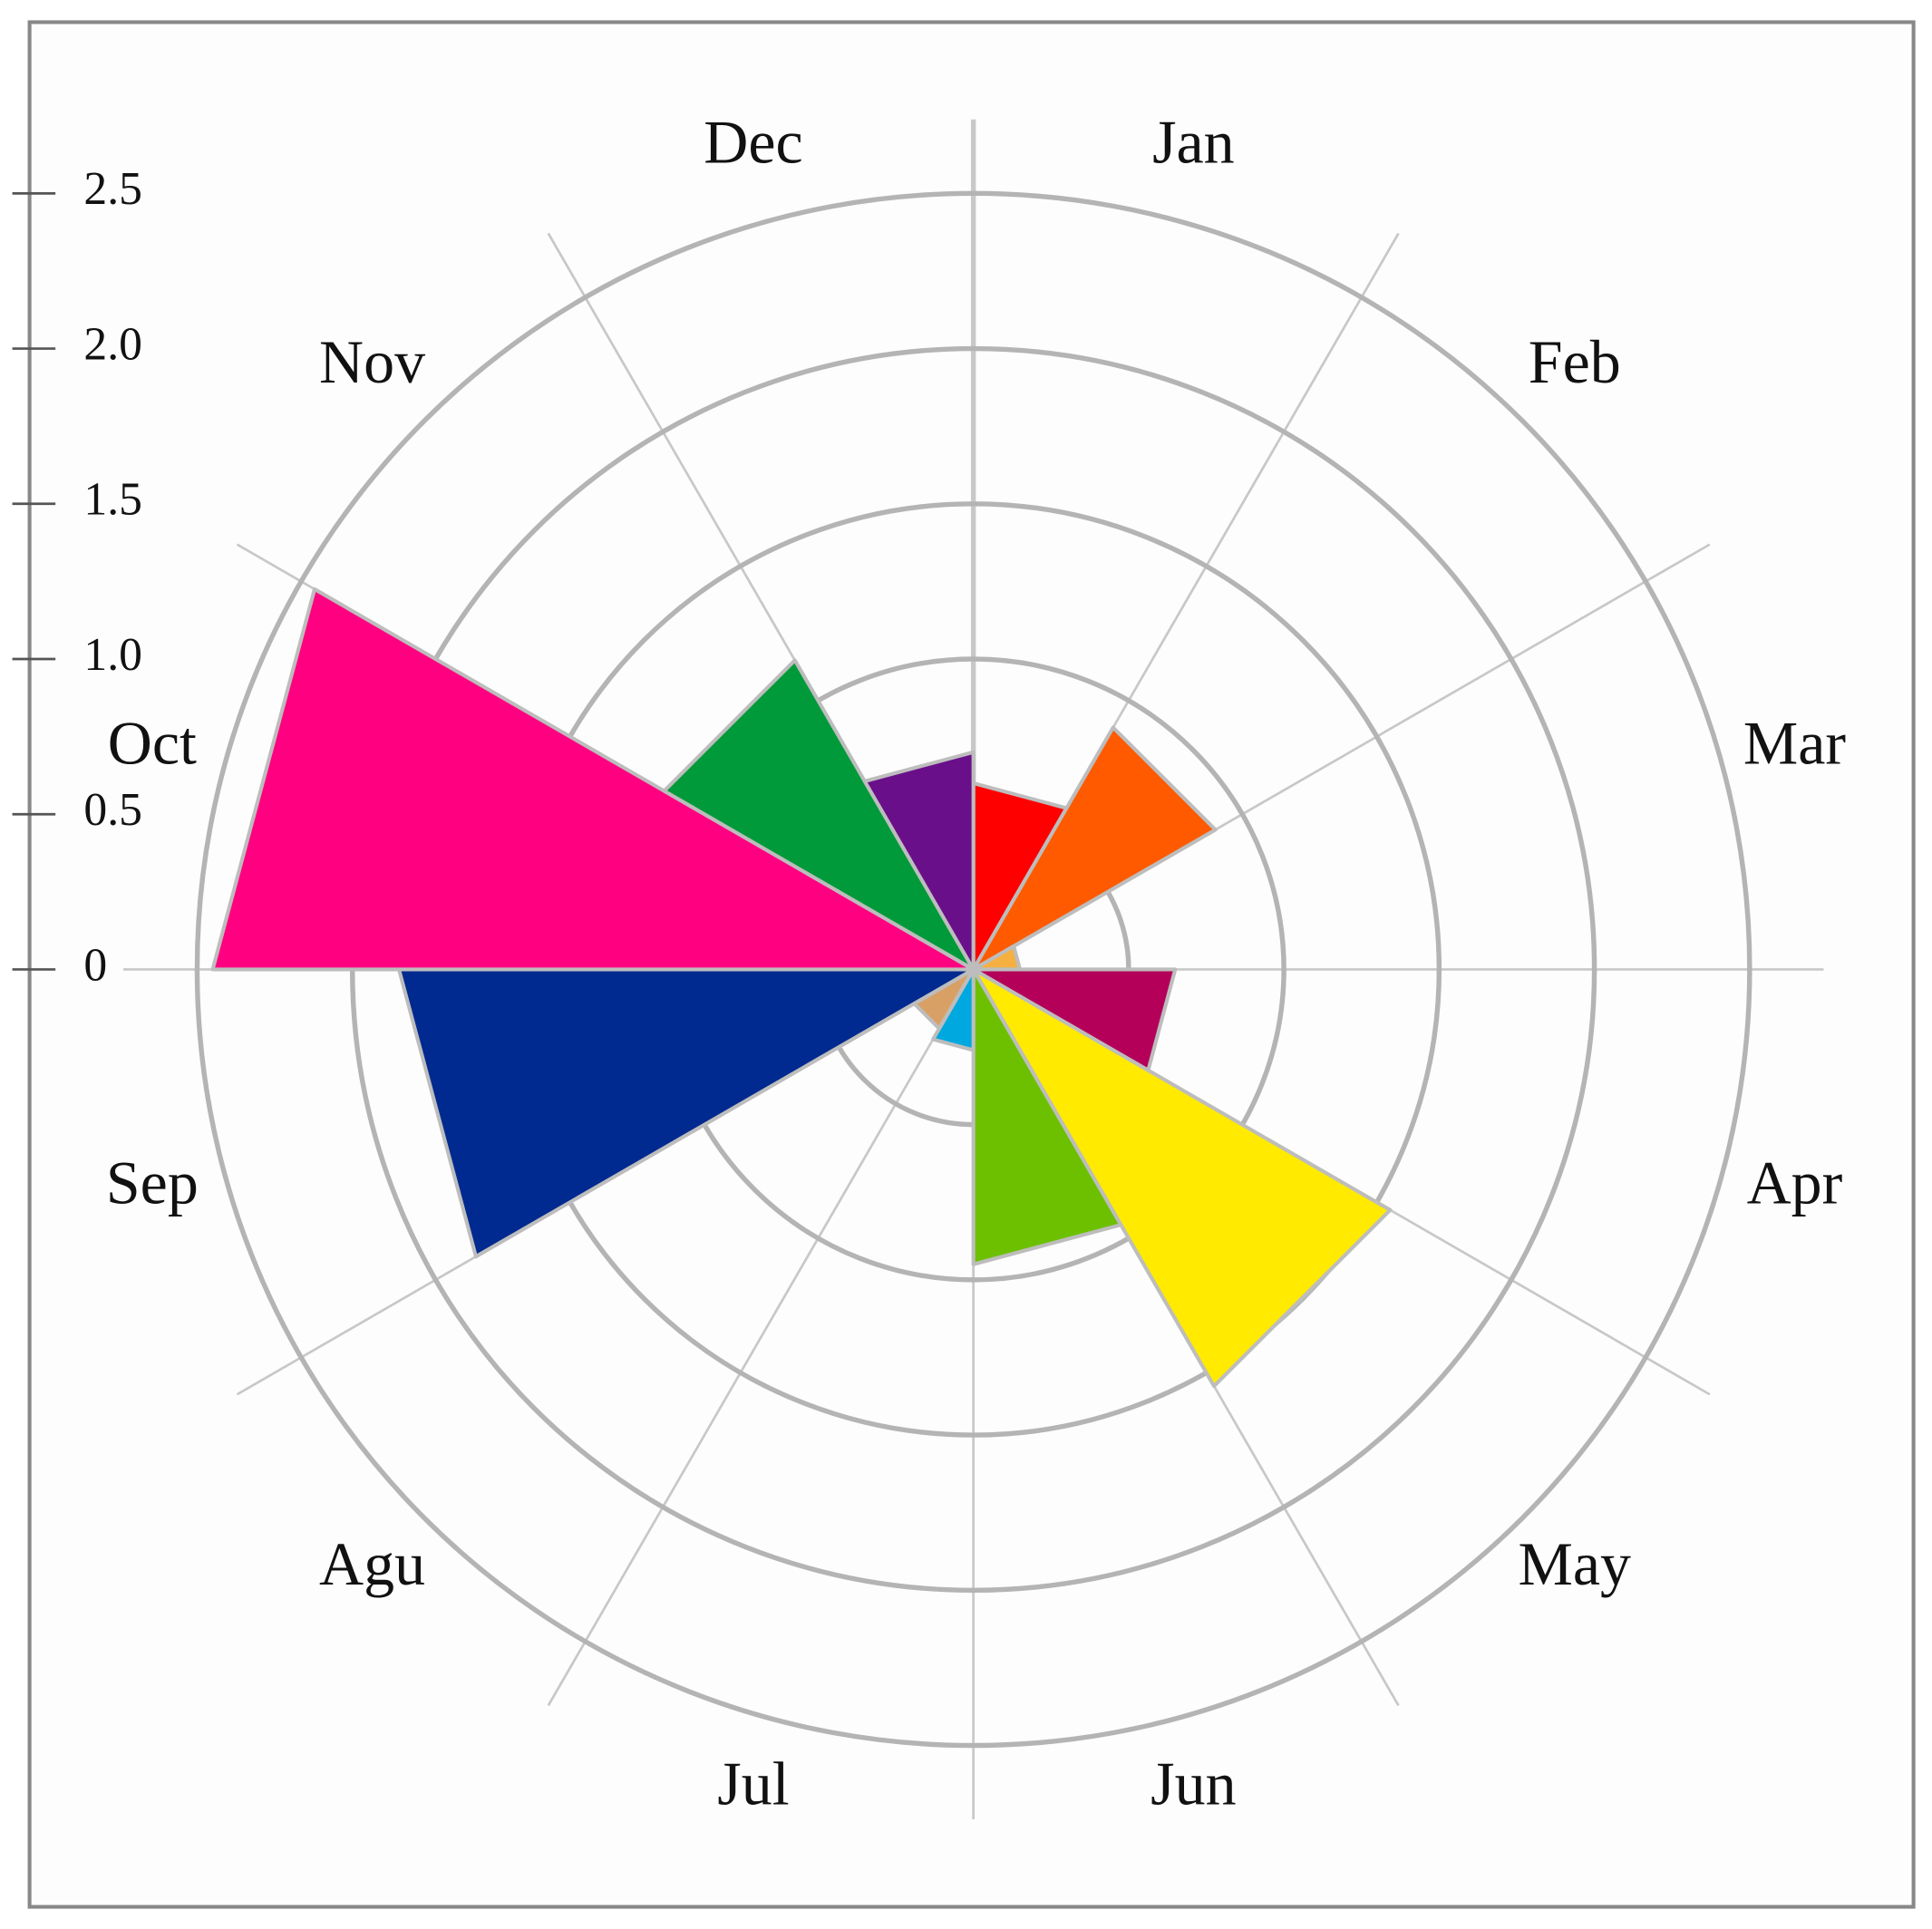 The image size is (1932, 1929). Describe the element at coordinates (1575, 1563) in the screenshot. I see `category-label: May` at that location.